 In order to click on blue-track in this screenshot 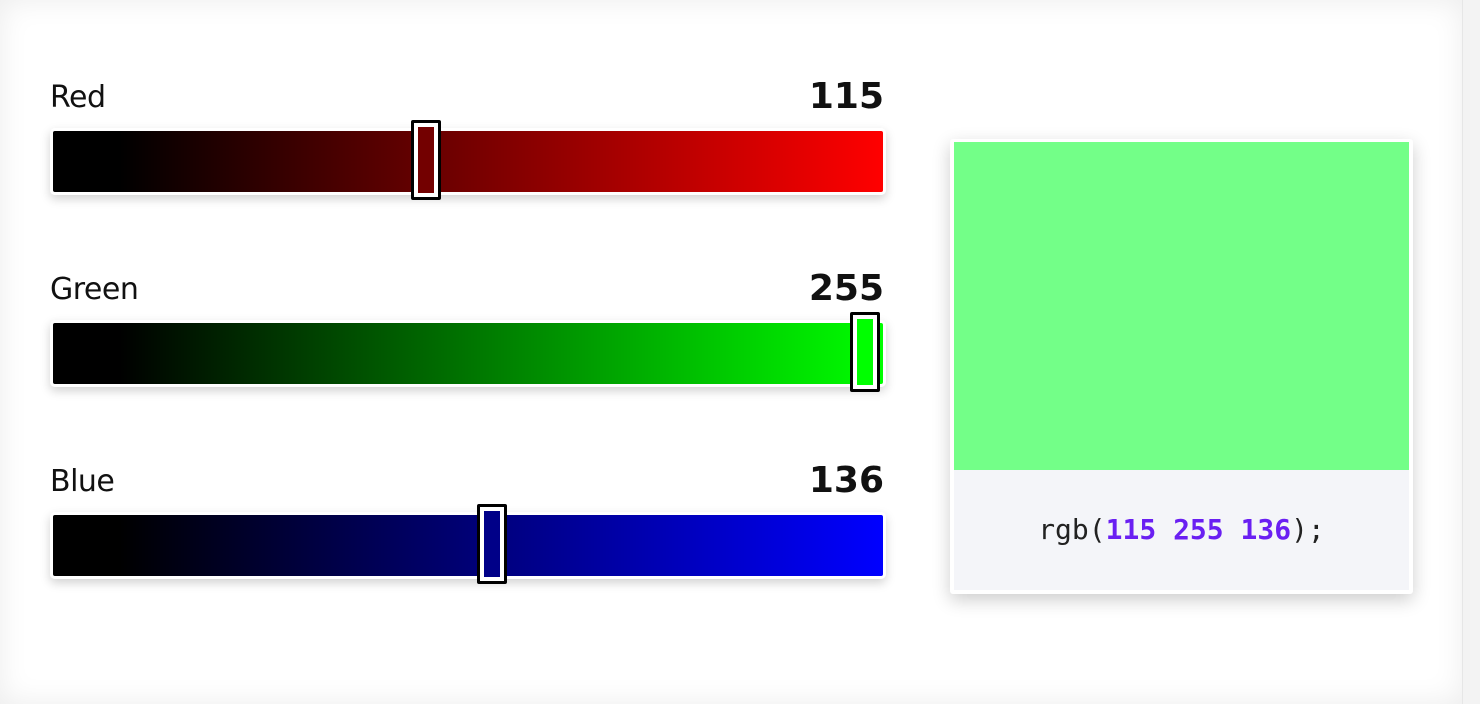, I will do `click(468, 544)`.